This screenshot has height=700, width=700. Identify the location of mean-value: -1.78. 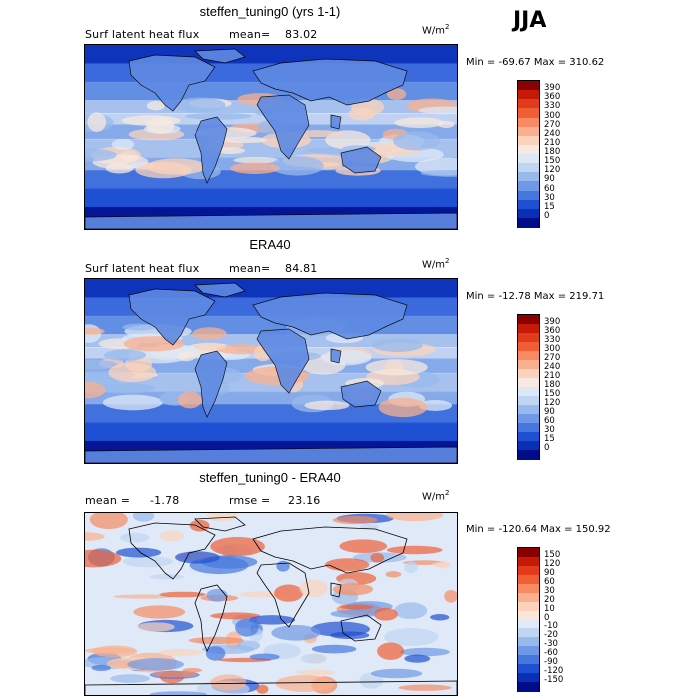
(165, 500).